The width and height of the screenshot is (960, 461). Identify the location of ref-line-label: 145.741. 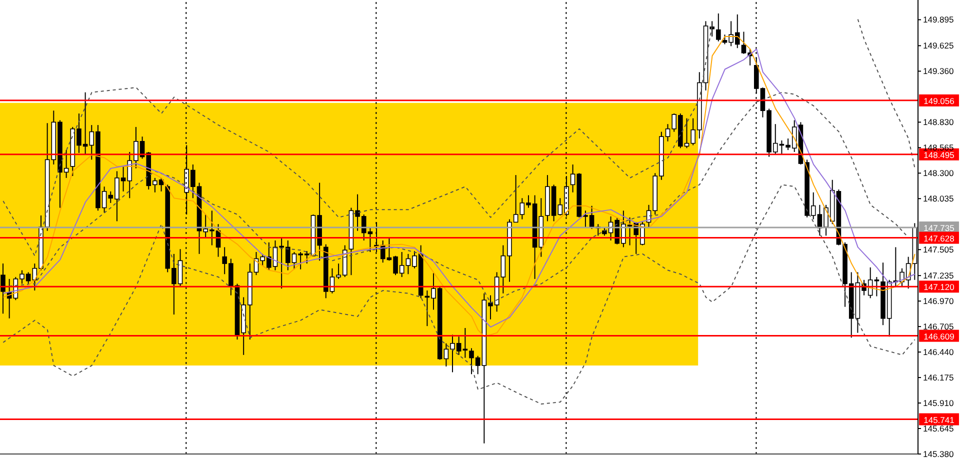
(939, 419).